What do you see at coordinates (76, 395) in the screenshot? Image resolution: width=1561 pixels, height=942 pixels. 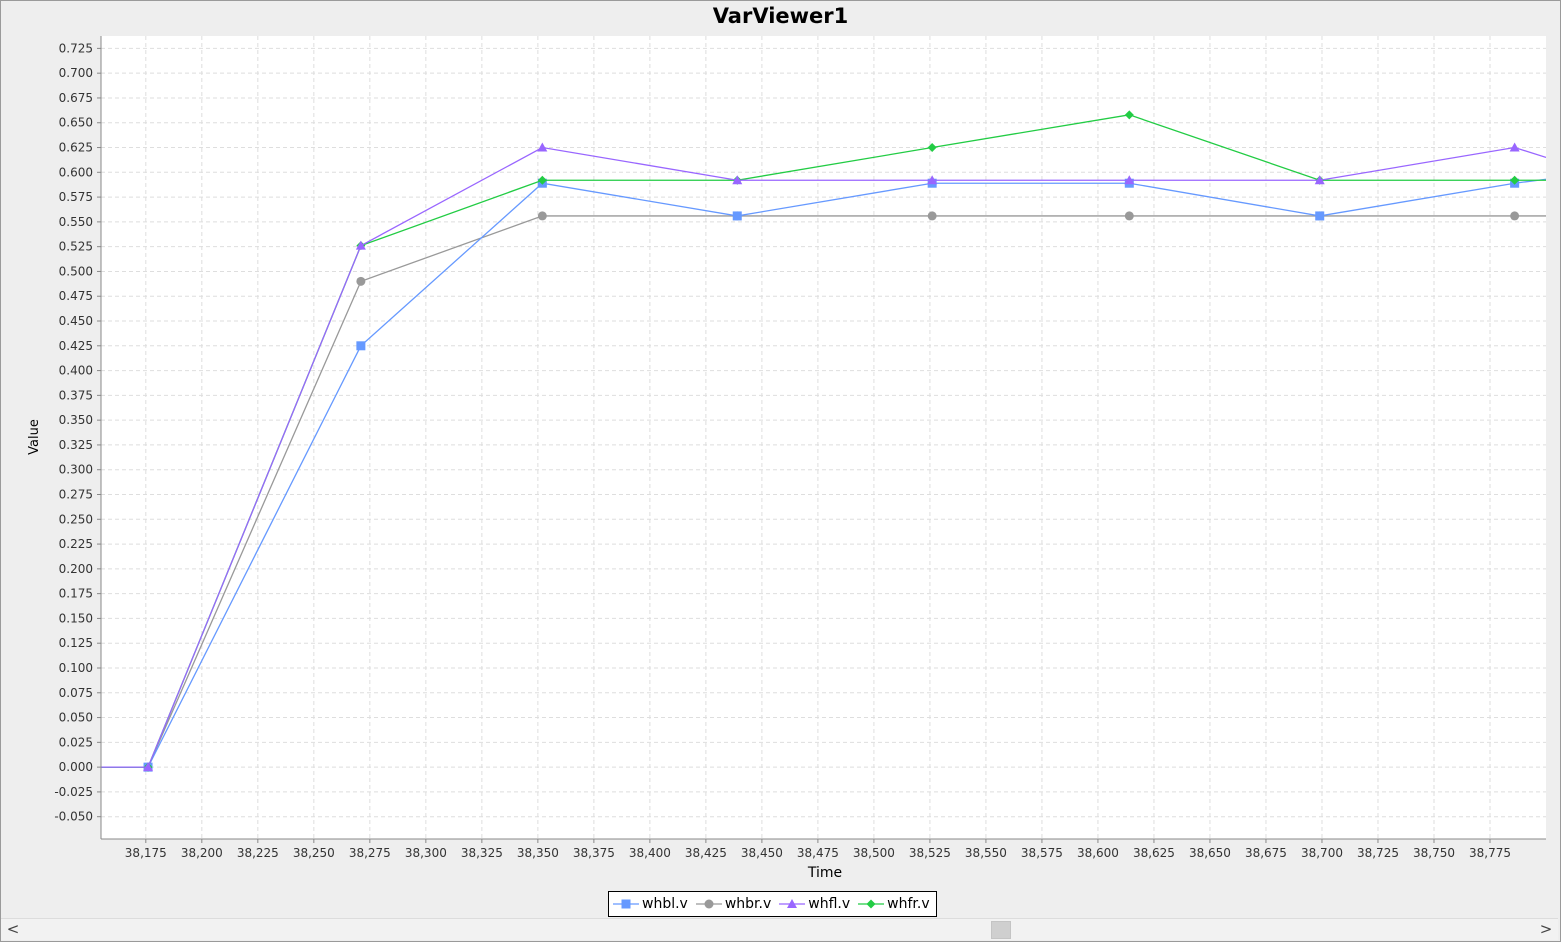 I see `y-tick-label: 0.375` at bounding box center [76, 395].